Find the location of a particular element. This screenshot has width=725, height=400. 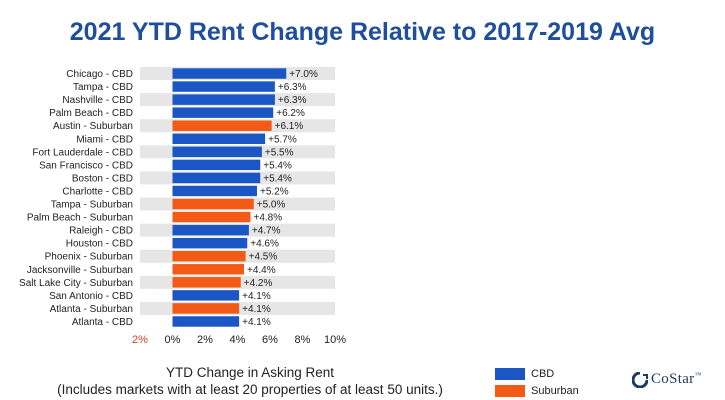

data-label: +6.2% is located at coordinates (290, 113).